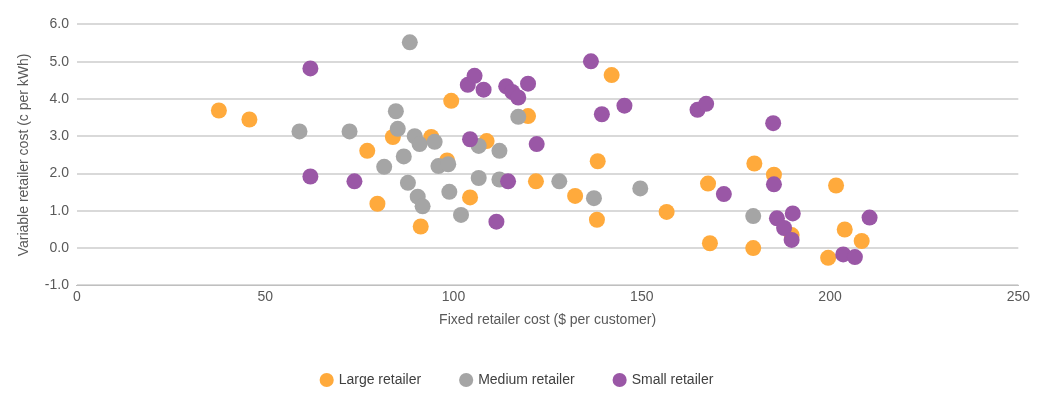  Describe the element at coordinates (380, 378) in the screenshot. I see `legend-label: Large retailer` at that location.